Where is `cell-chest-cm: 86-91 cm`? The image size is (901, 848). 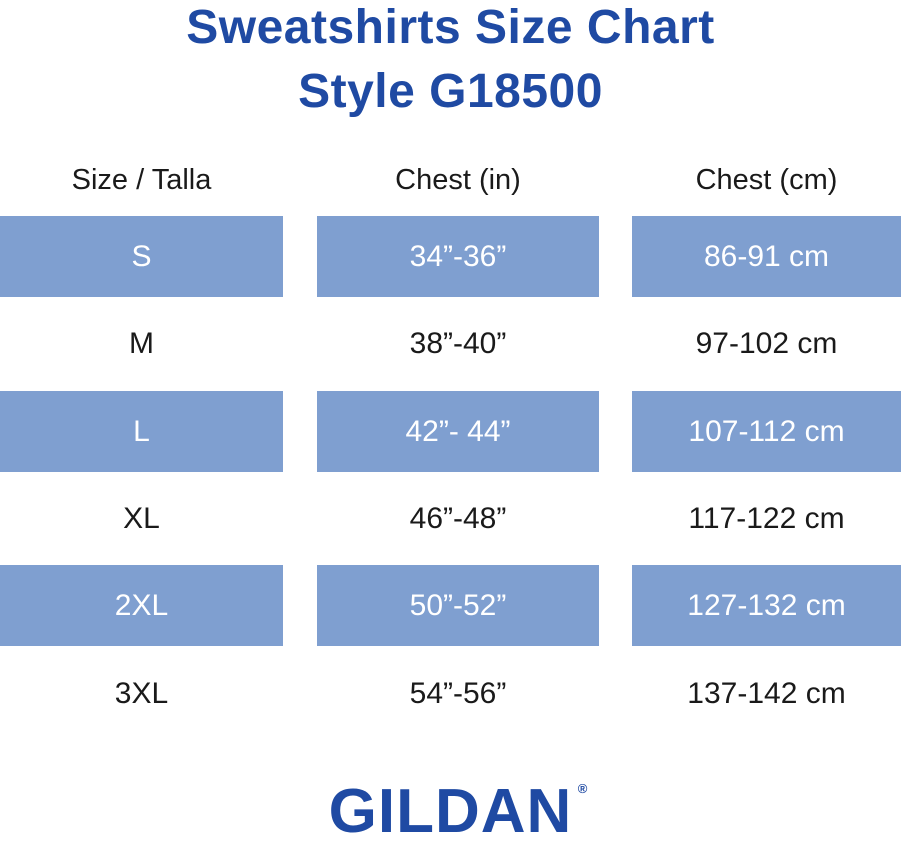 cell-chest-cm: 86-91 cm is located at coordinates (766, 256).